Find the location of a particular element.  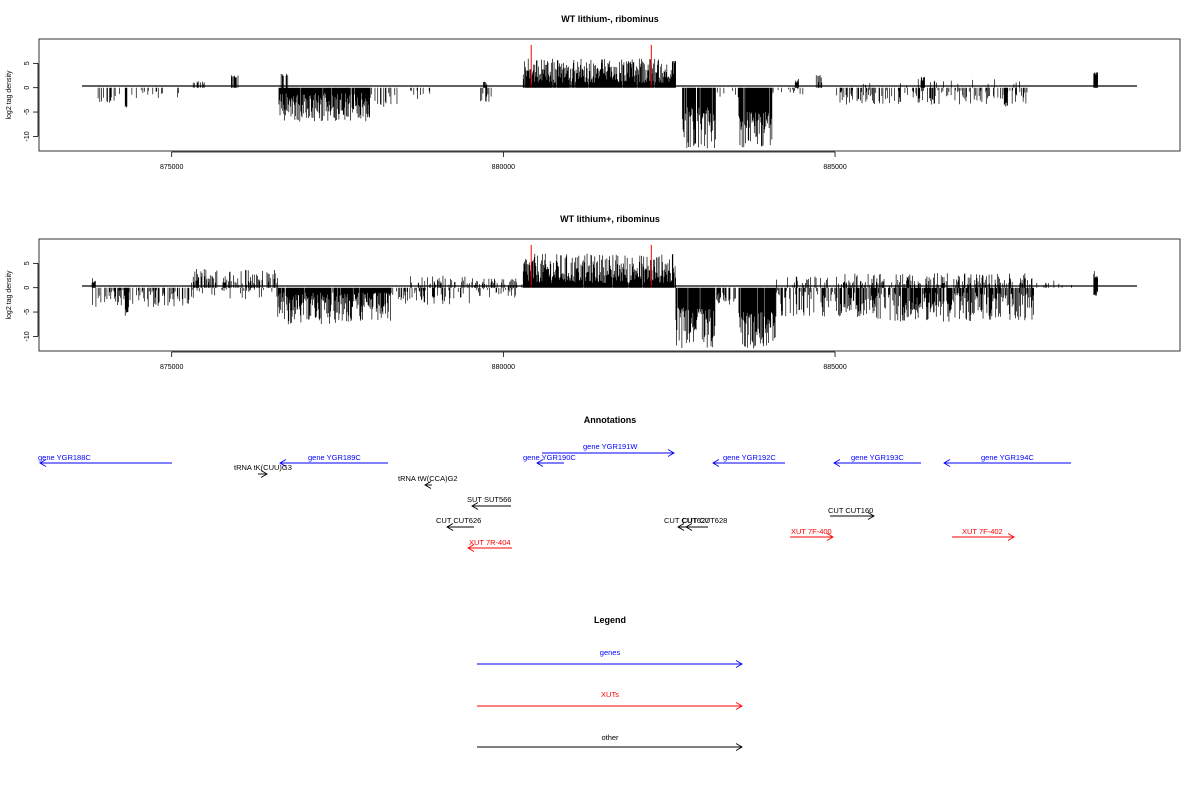

legend: Legend genes XUTs other is located at coordinates (610, 683).